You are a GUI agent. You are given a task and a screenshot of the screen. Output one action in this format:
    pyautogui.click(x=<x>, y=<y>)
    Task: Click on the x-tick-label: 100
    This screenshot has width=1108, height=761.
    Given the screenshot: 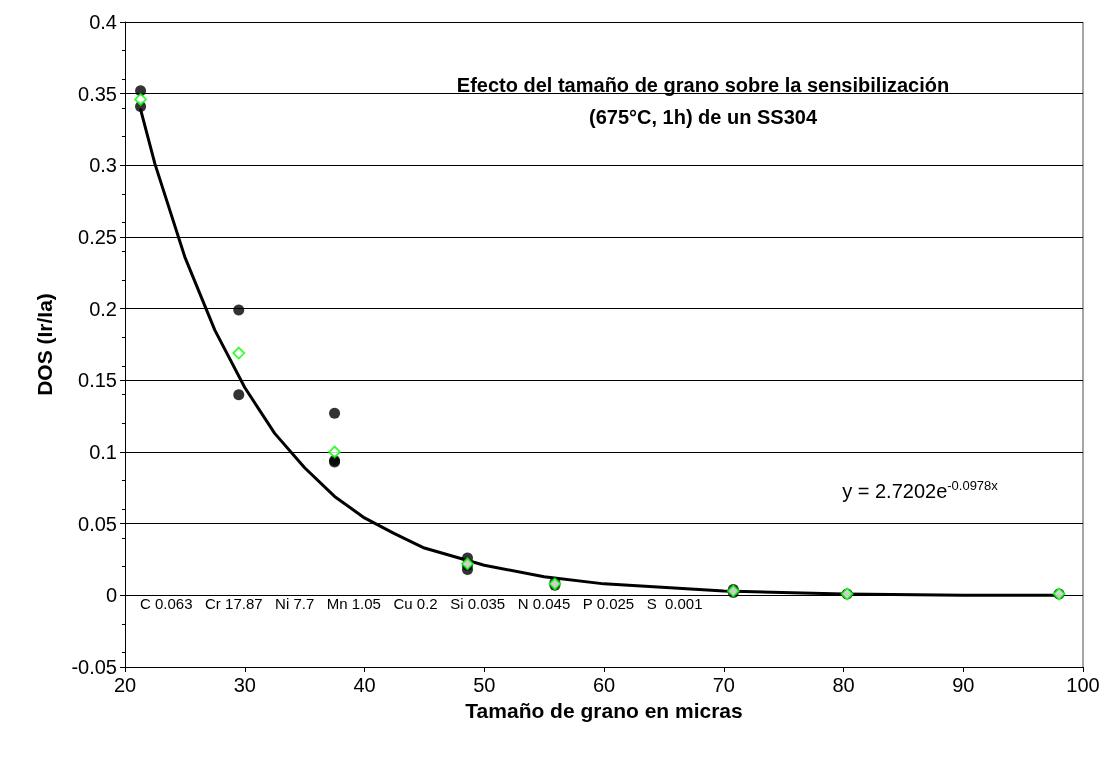 What is the action you would take?
    pyautogui.click(x=1083, y=685)
    